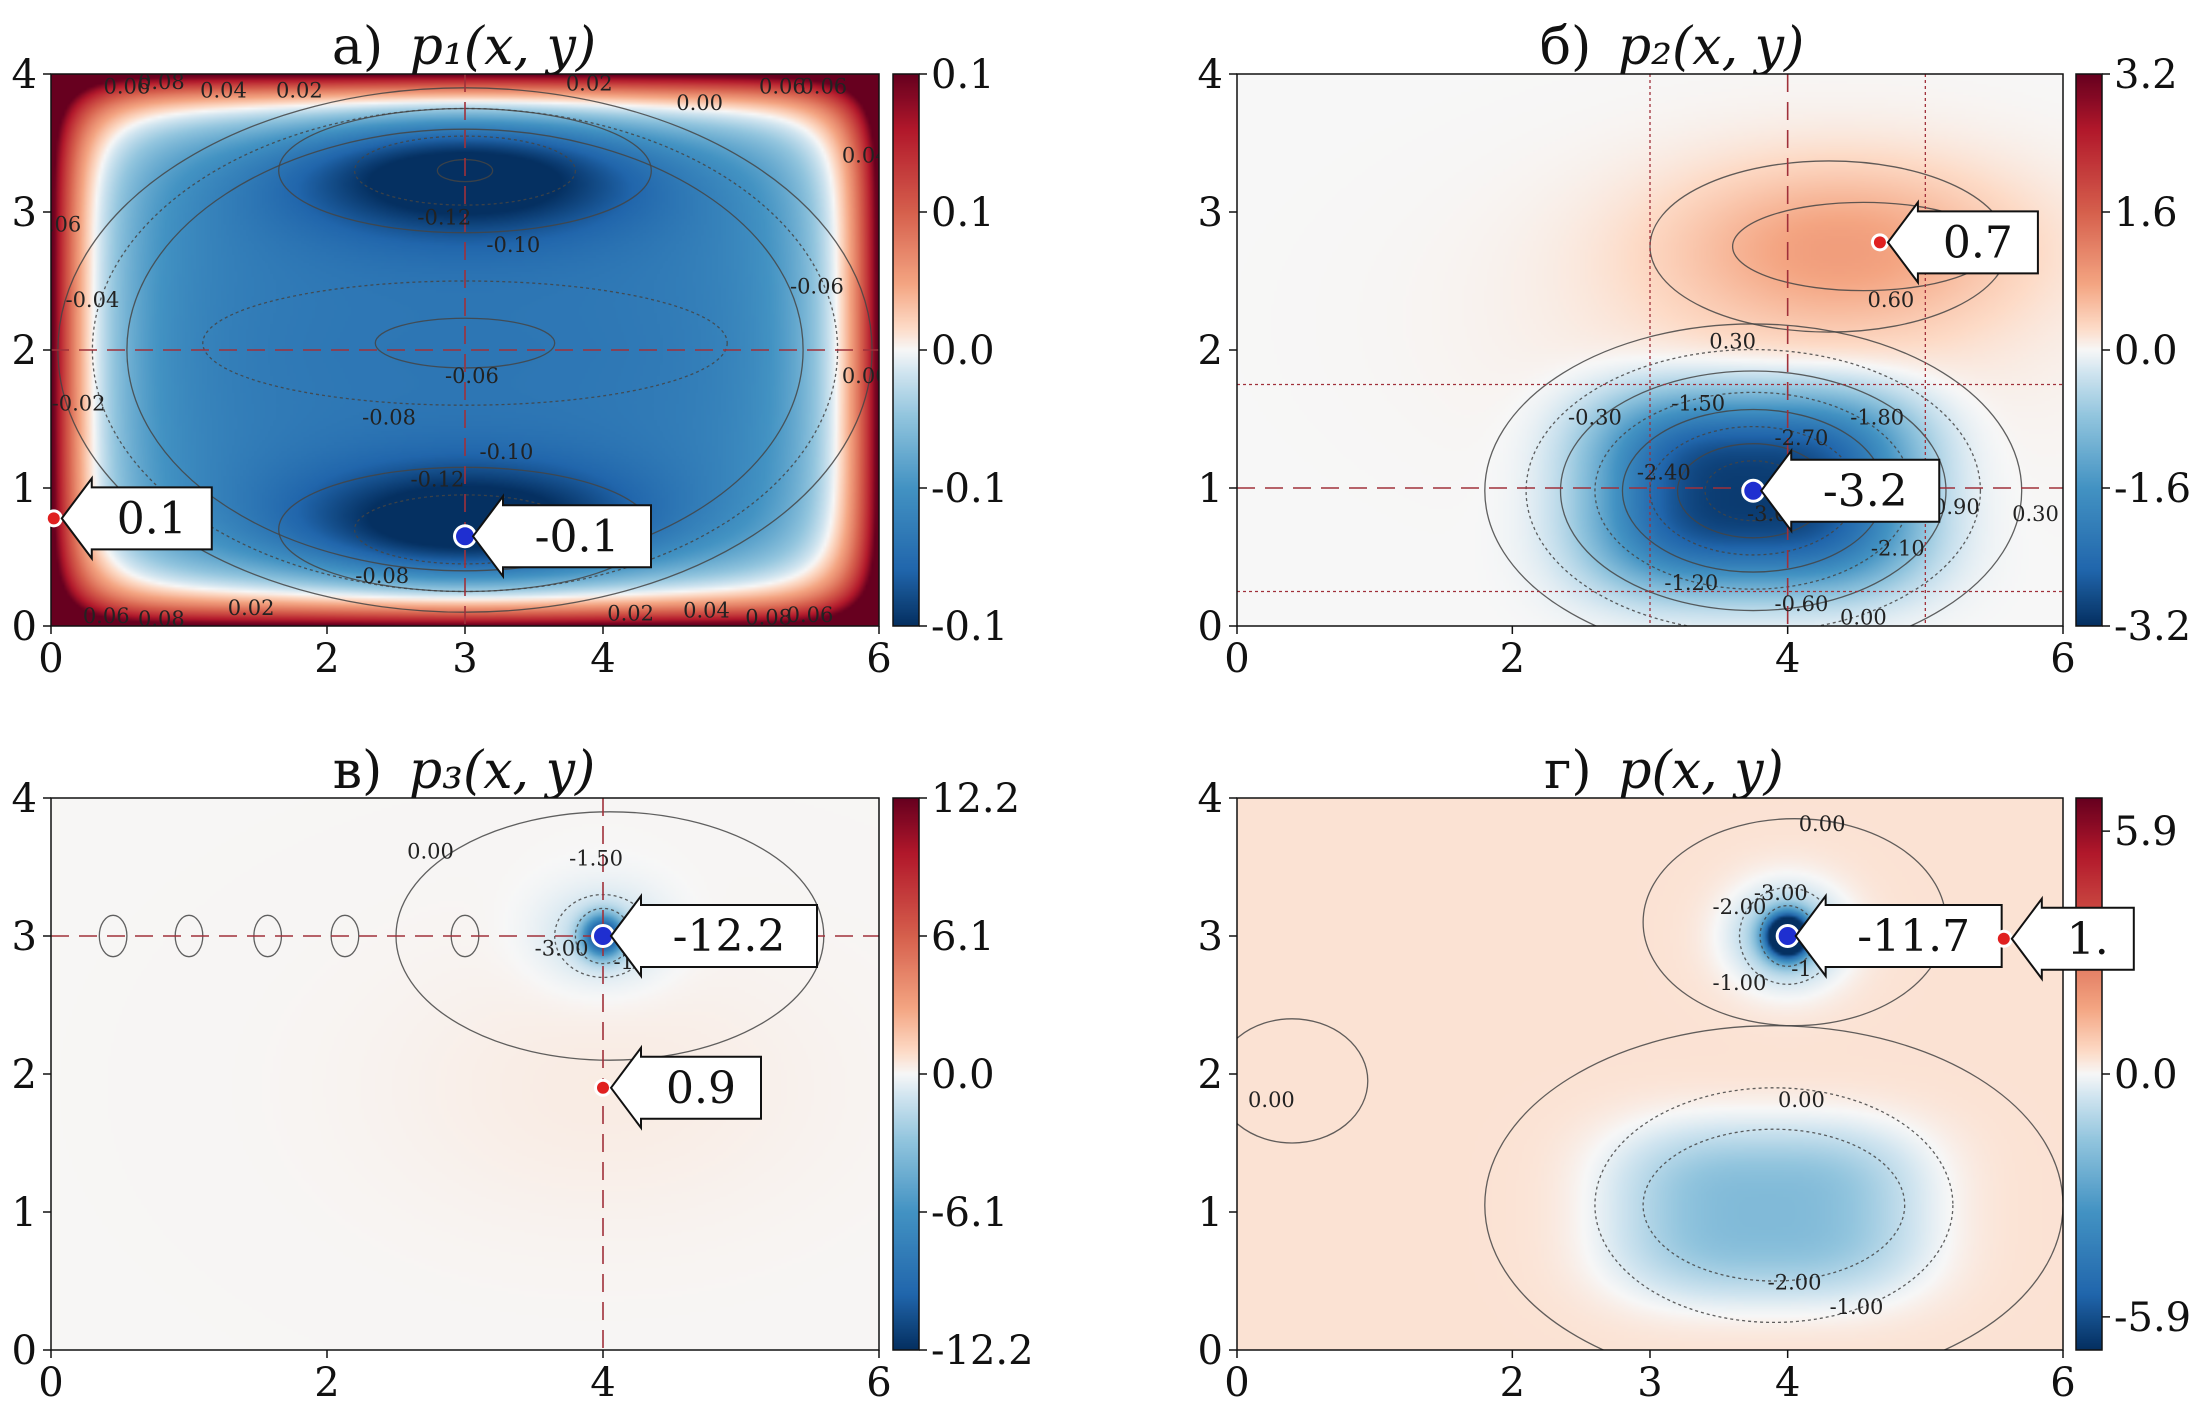  I want to click on contour-label: -1.50, so click(1698, 404).